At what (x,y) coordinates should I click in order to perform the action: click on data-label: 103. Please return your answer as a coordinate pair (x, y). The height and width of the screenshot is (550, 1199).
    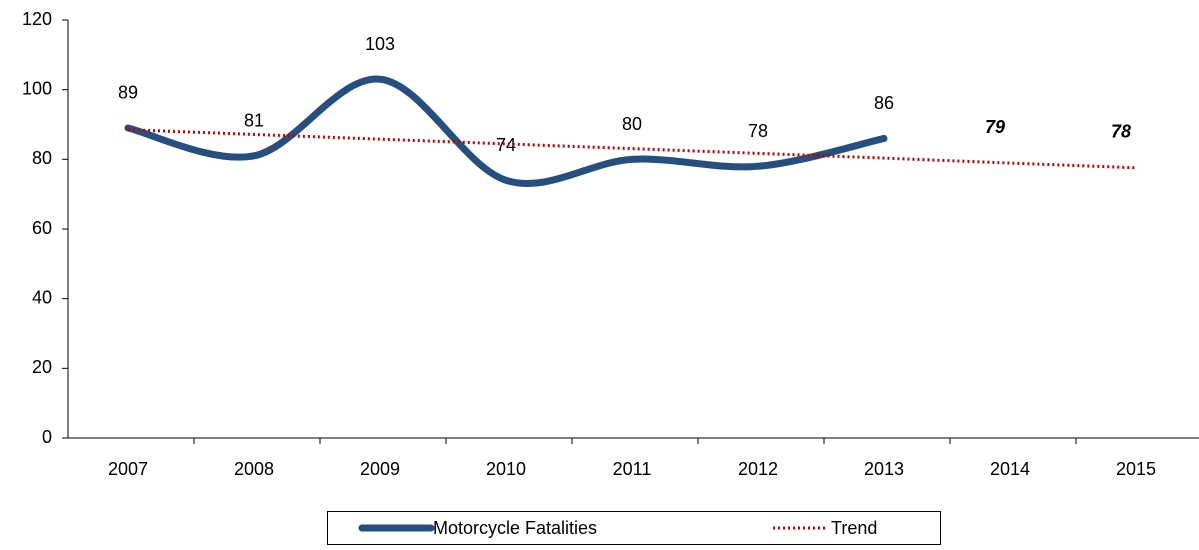
    Looking at the image, I should click on (380, 44).